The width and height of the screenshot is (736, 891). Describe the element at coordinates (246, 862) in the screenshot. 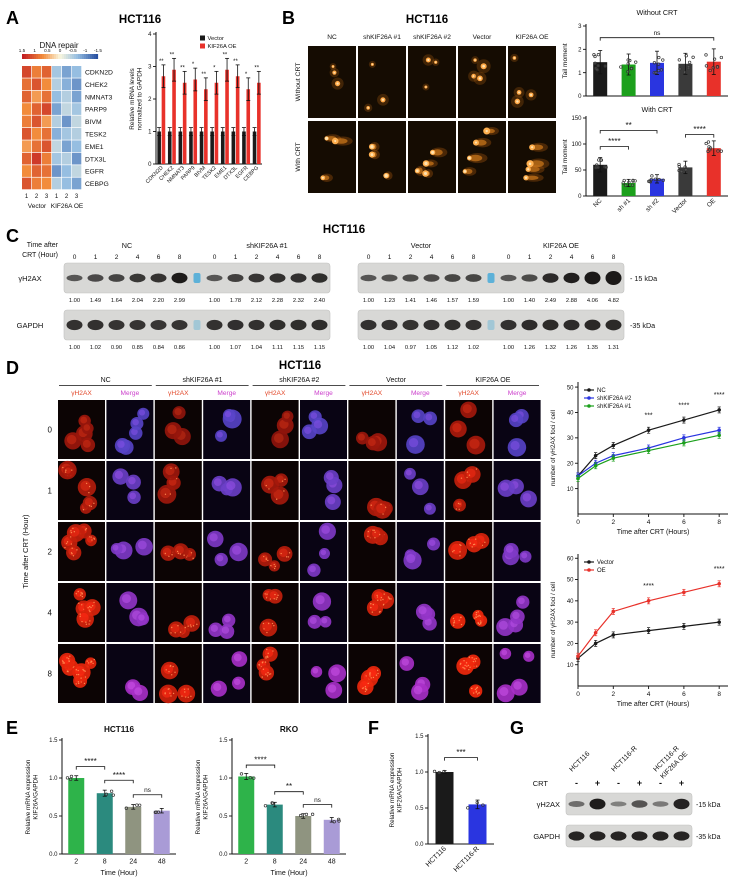

I see `x-category-label: 2` at that location.